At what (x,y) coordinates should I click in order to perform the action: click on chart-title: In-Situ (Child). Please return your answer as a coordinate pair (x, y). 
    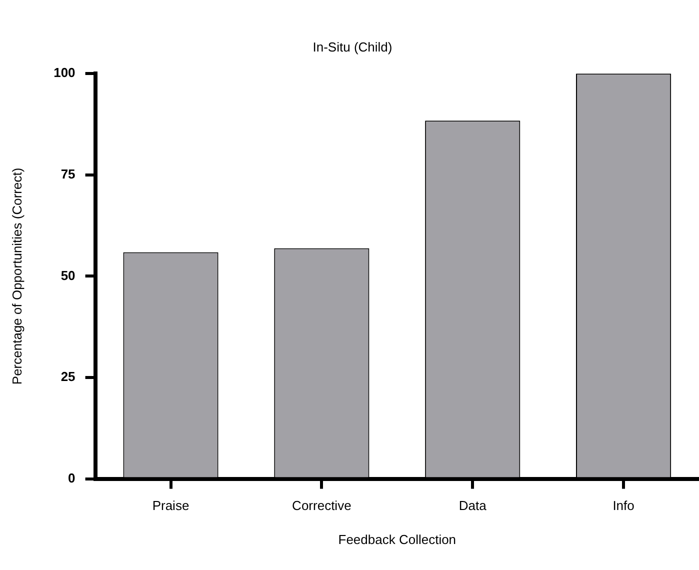
    Looking at the image, I should click on (352, 46).